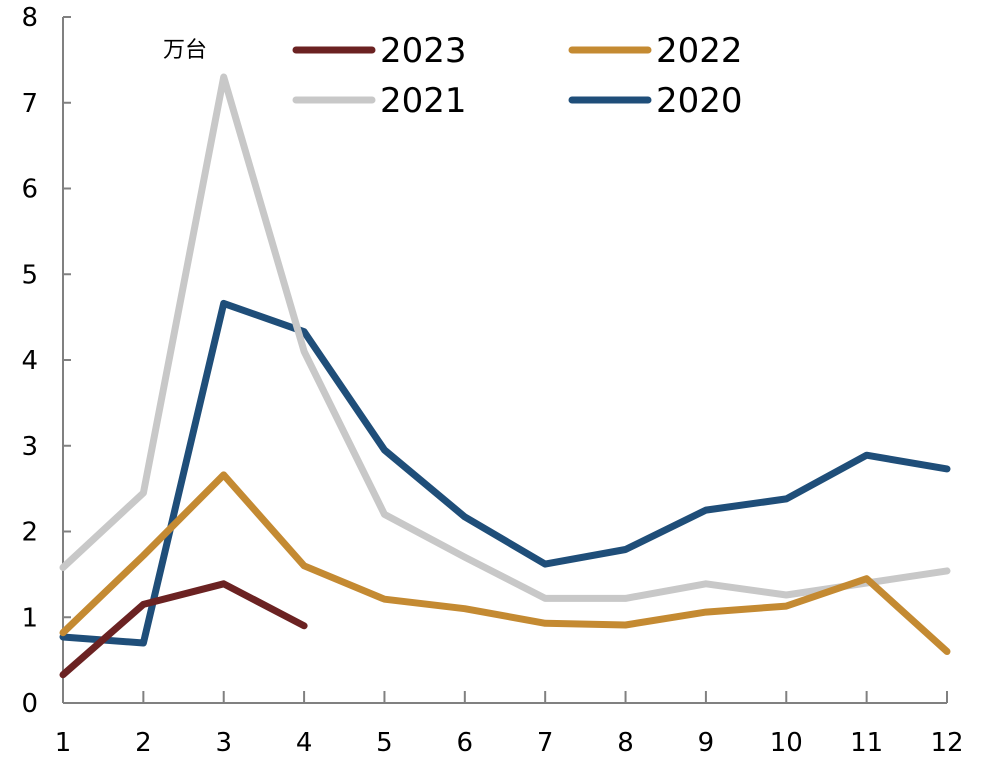  I want to click on x-tick-label: 3, so click(223, 743).